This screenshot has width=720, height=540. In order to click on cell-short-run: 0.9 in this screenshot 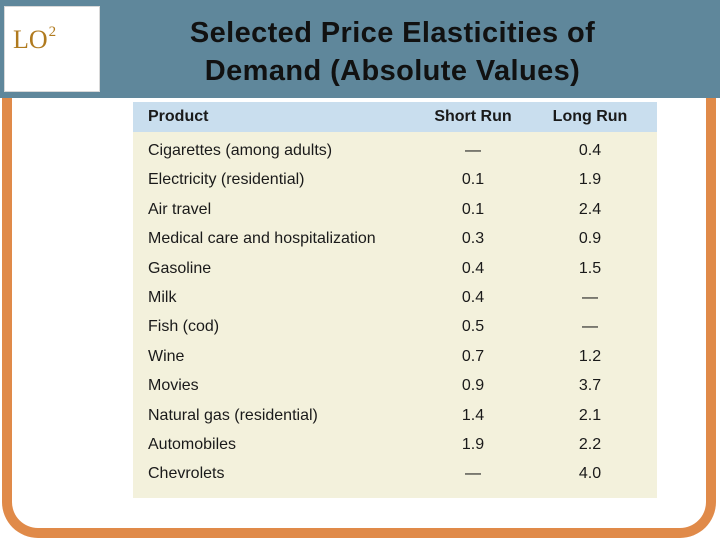, I will do `click(473, 386)`.